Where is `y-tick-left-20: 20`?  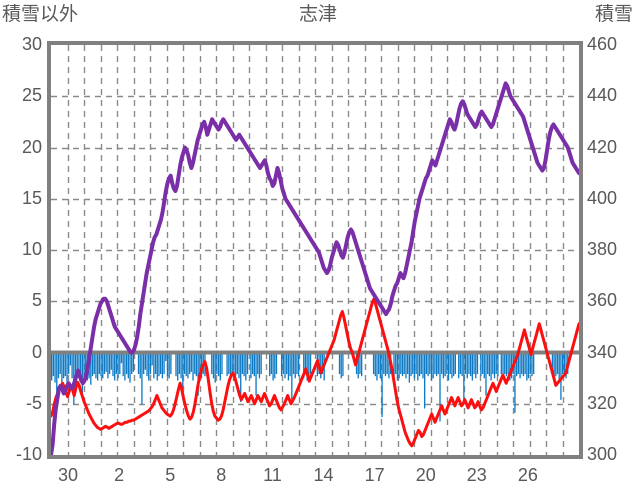 y-tick-left-20: 20 is located at coordinates (31, 146).